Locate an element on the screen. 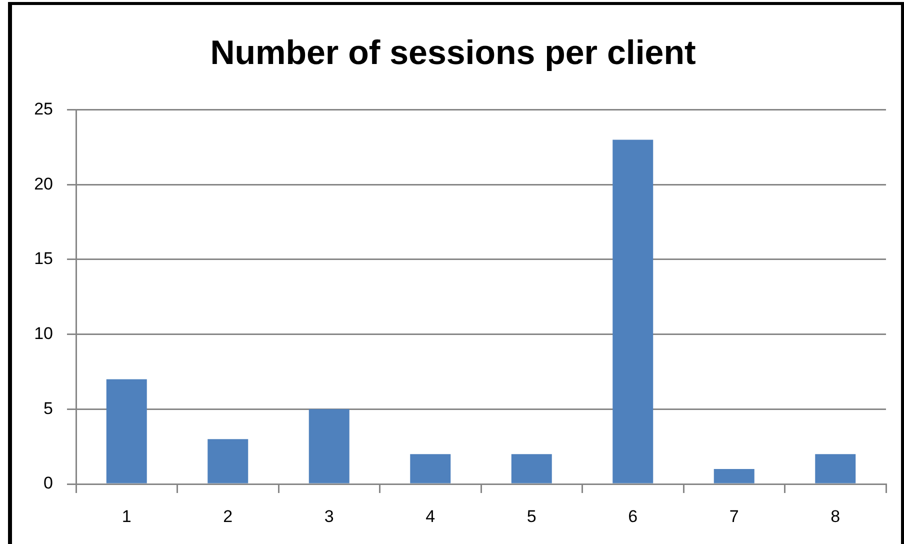 This screenshot has height=544, width=904. y-tick-label: 5 is located at coordinates (48, 408).